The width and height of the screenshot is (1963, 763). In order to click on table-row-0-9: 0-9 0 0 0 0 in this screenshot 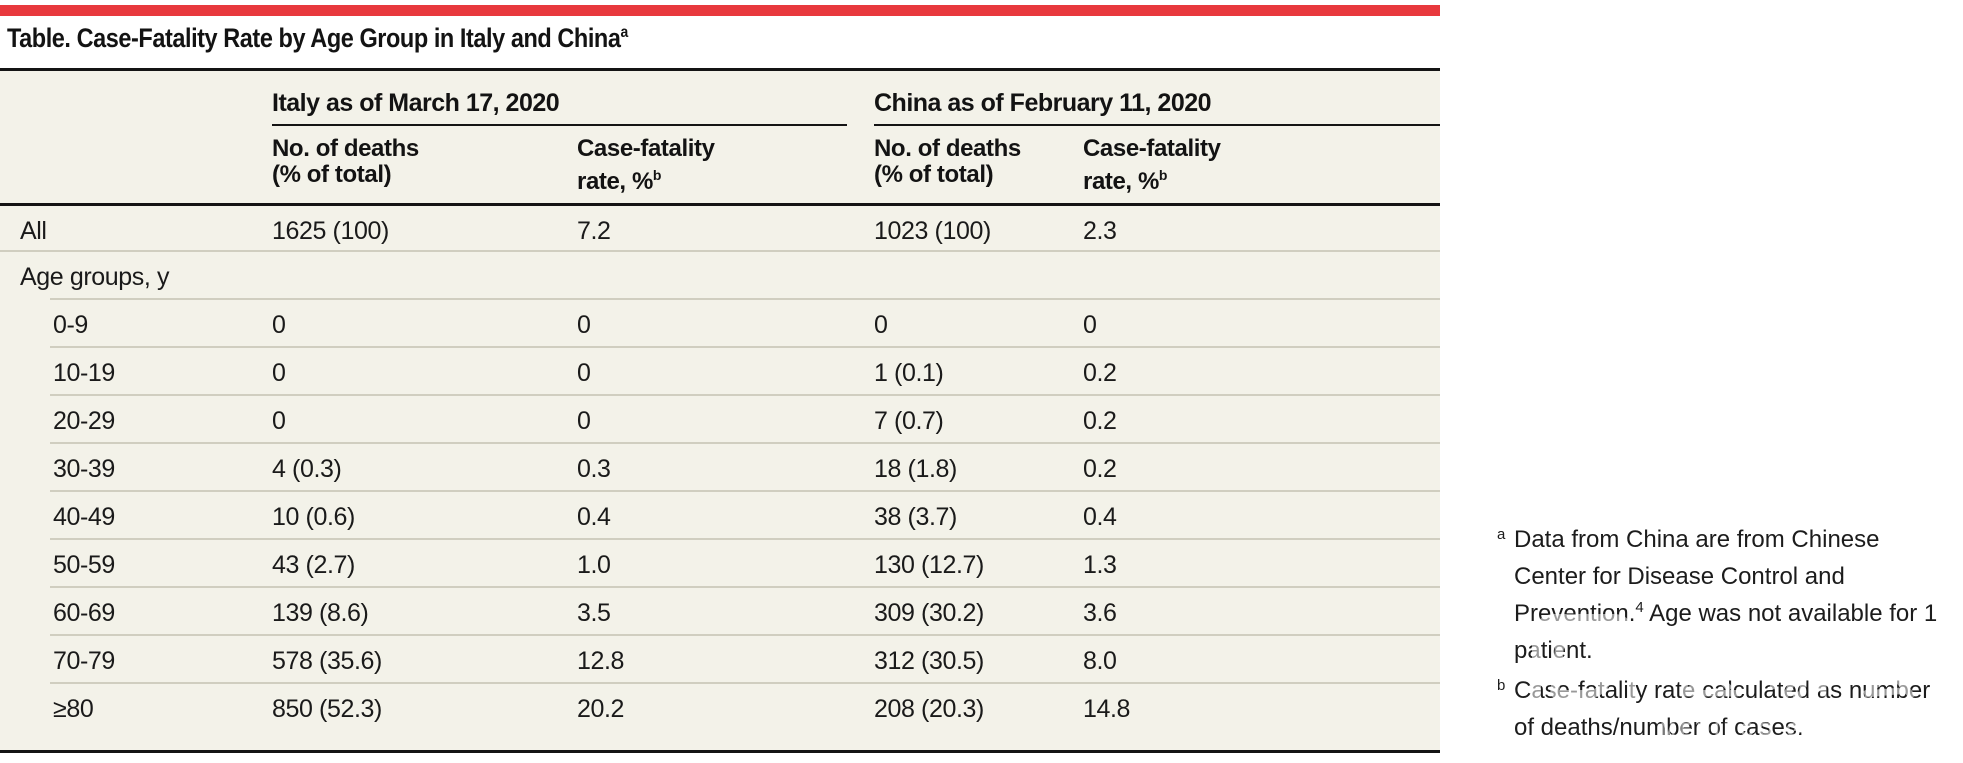, I will do `click(720, 324)`.